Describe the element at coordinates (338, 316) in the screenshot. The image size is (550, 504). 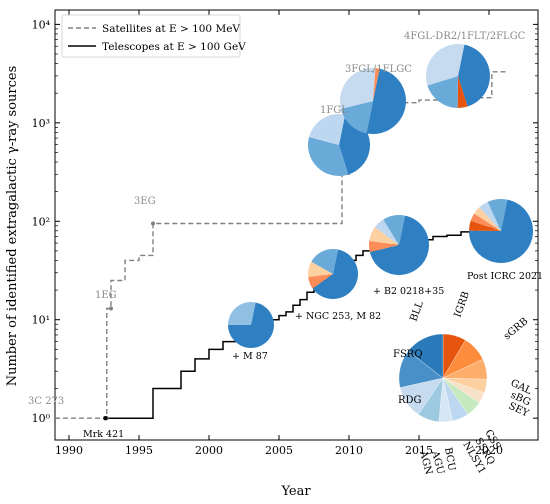
I see `telescope-milestone-label: + NGC 253, M 82` at that location.